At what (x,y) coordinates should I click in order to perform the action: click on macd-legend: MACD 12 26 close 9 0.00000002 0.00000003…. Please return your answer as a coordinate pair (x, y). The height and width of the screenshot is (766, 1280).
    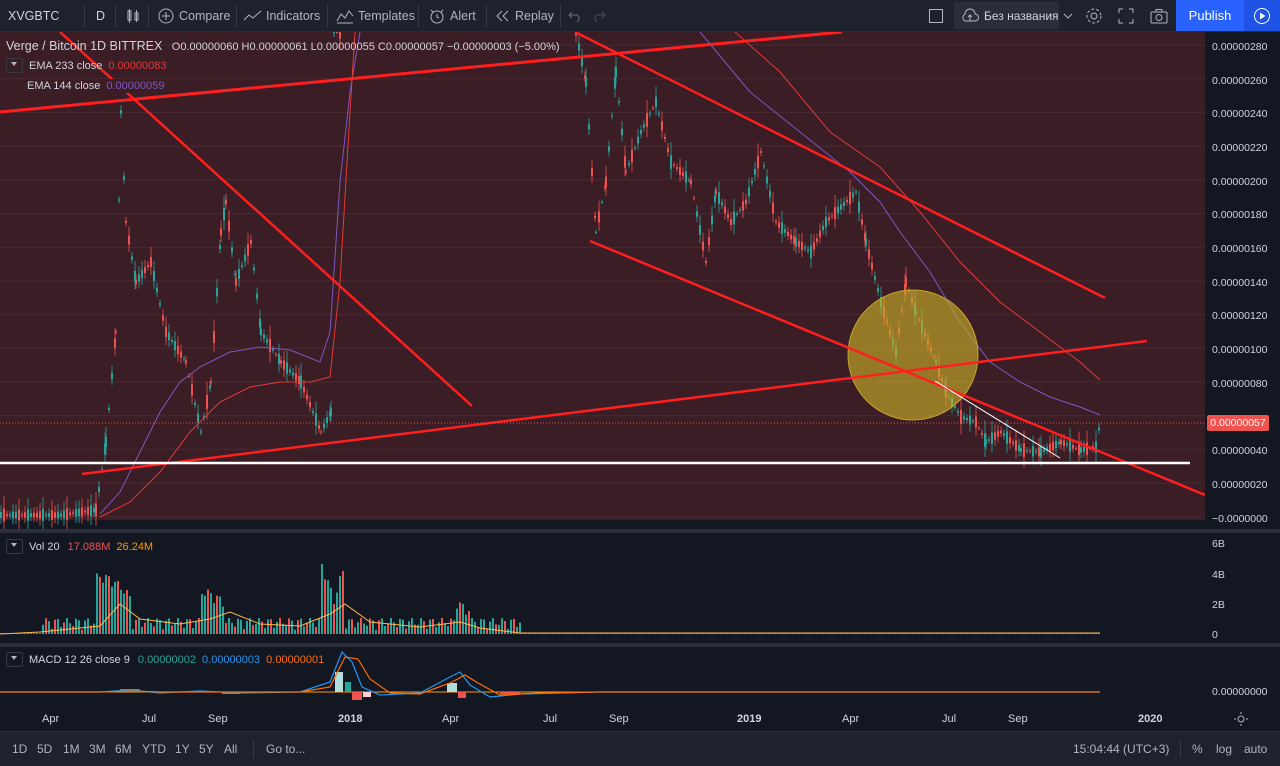
    Looking at the image, I should click on (165, 659).